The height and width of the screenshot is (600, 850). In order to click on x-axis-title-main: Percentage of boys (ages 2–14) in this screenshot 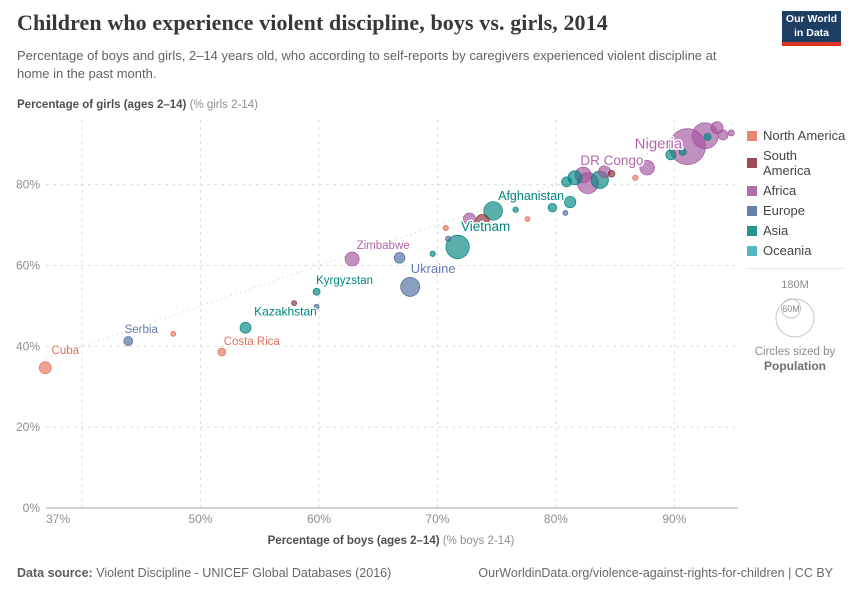, I will do `click(353, 541)`.